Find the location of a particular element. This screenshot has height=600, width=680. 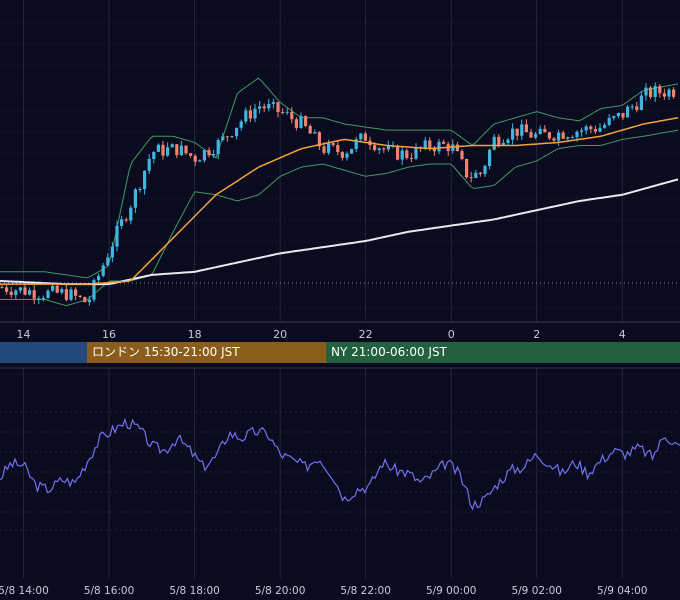

top-tick-label: 18 is located at coordinates (195, 334).